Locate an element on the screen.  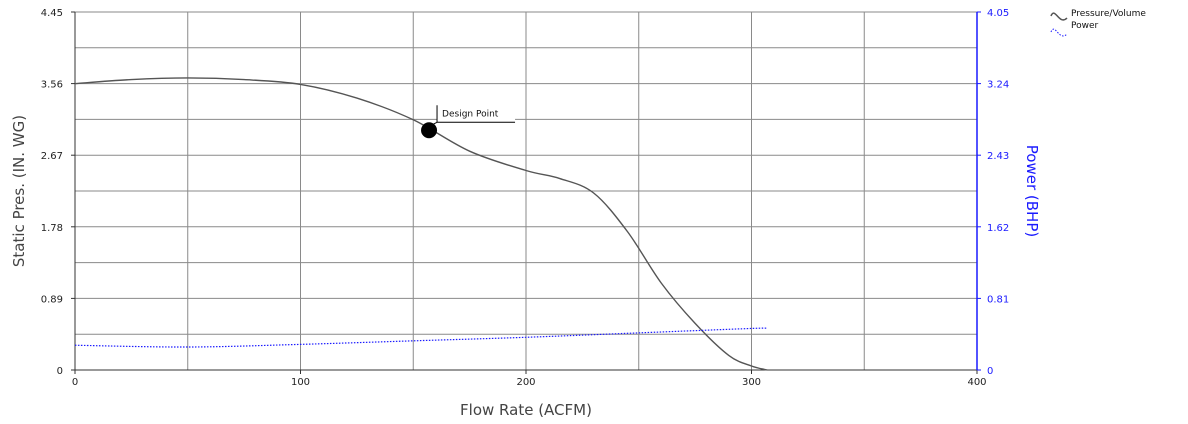
x-tick-label: 300 is located at coordinates (751, 382).